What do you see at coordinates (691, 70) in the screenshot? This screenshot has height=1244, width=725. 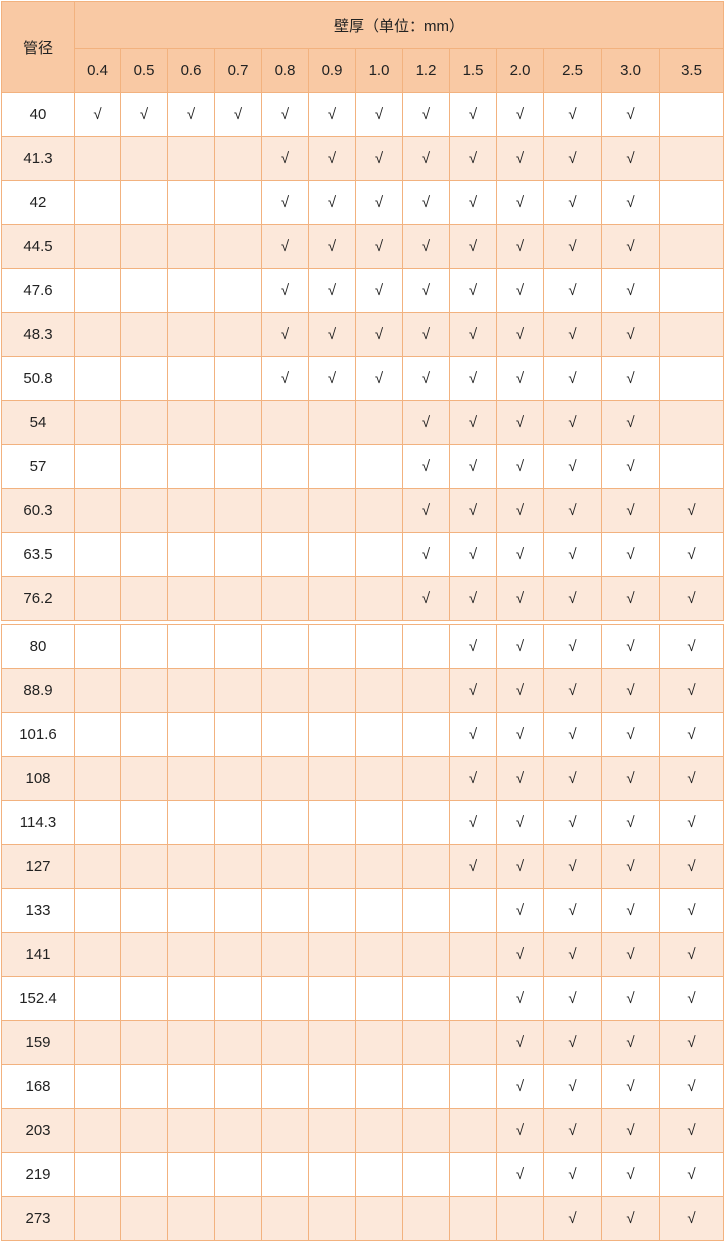 I see `thickness-header: 3.5` at bounding box center [691, 70].